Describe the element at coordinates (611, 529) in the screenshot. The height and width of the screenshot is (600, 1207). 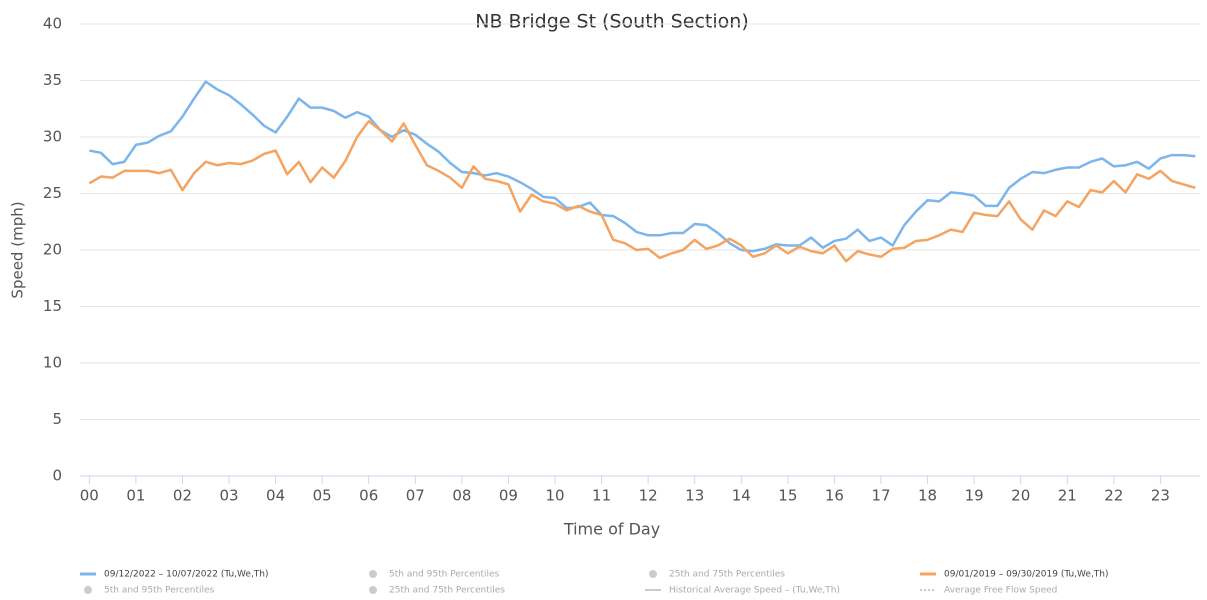
I see `x-axis-label: Time of Day` at that location.